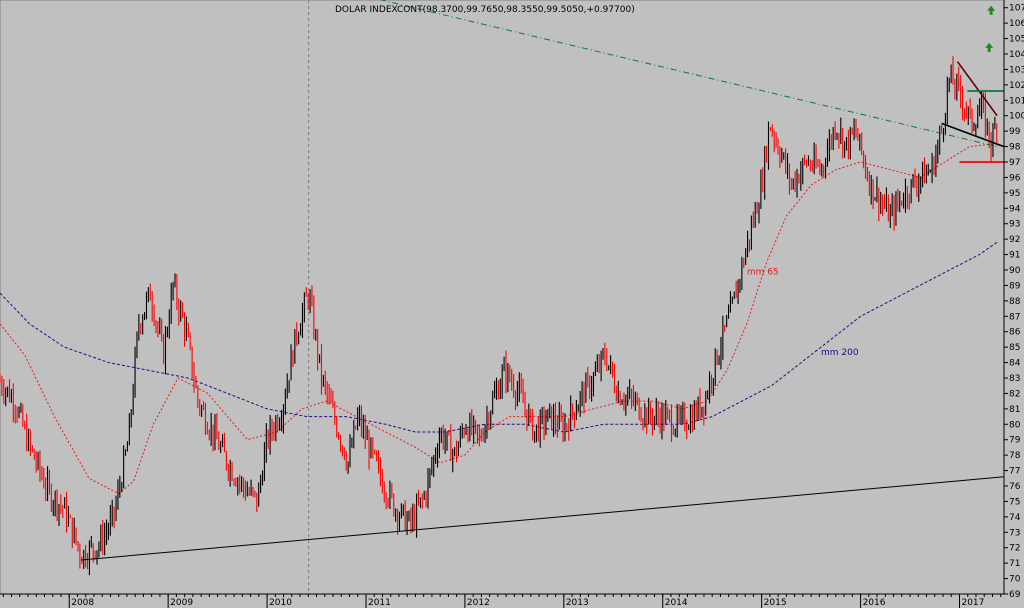  I want to click on y-tick-label: 89, so click(1015, 286).